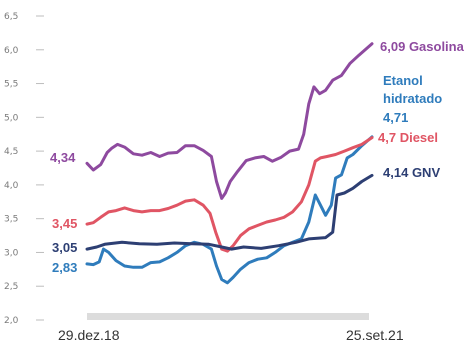 This screenshot has height=347, width=474. I want to click on gnv-end-label: 4,14 GNV, so click(411, 172).